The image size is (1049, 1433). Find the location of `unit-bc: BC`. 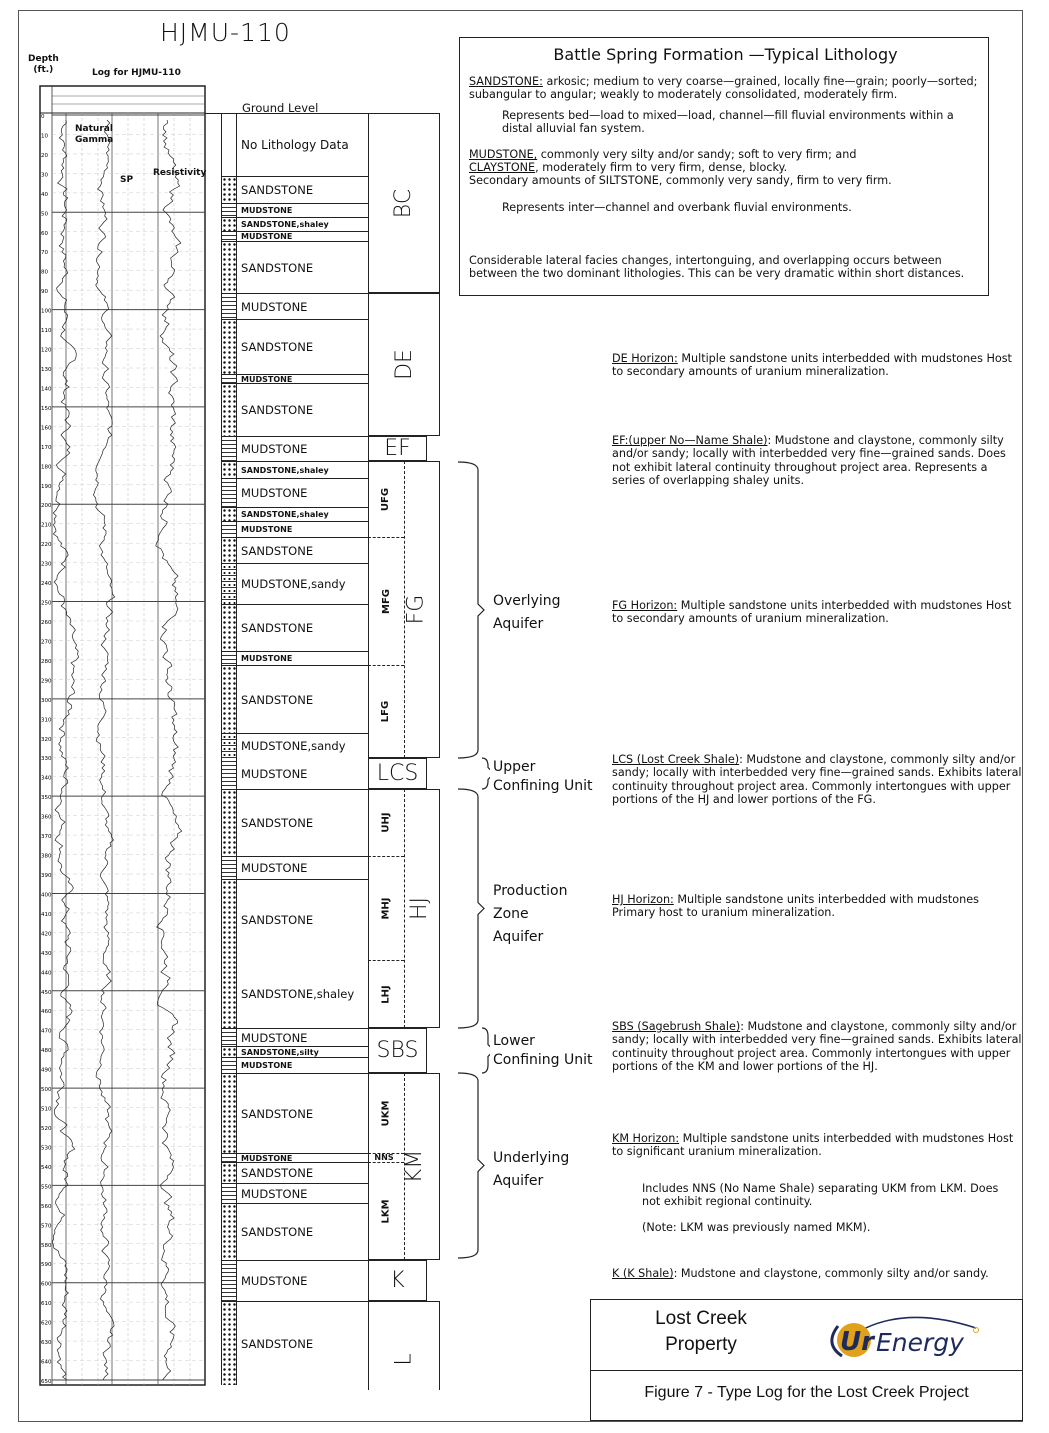

unit-bc: BC is located at coordinates (404, 203).